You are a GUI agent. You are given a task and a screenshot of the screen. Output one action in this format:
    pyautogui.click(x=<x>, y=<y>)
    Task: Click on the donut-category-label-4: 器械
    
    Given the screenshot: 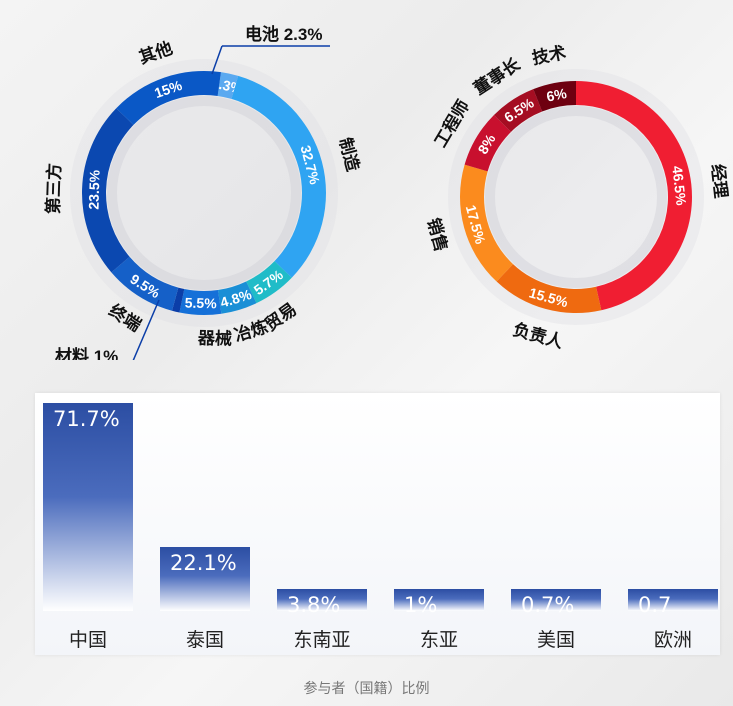 What is the action you would take?
    pyautogui.click(x=215, y=338)
    